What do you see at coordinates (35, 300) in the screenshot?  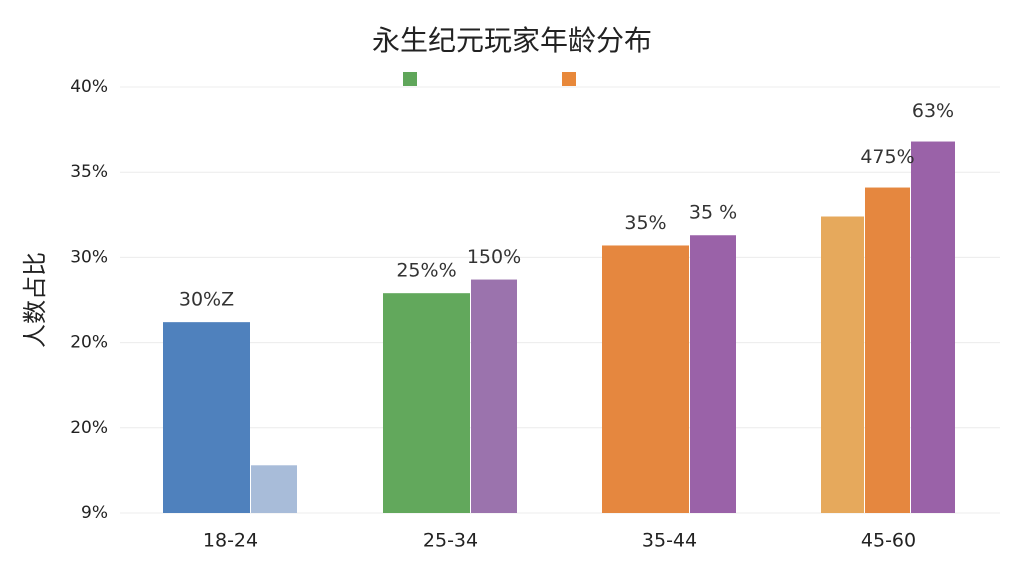 I see `y-axis-label: 人数占比` at bounding box center [35, 300].